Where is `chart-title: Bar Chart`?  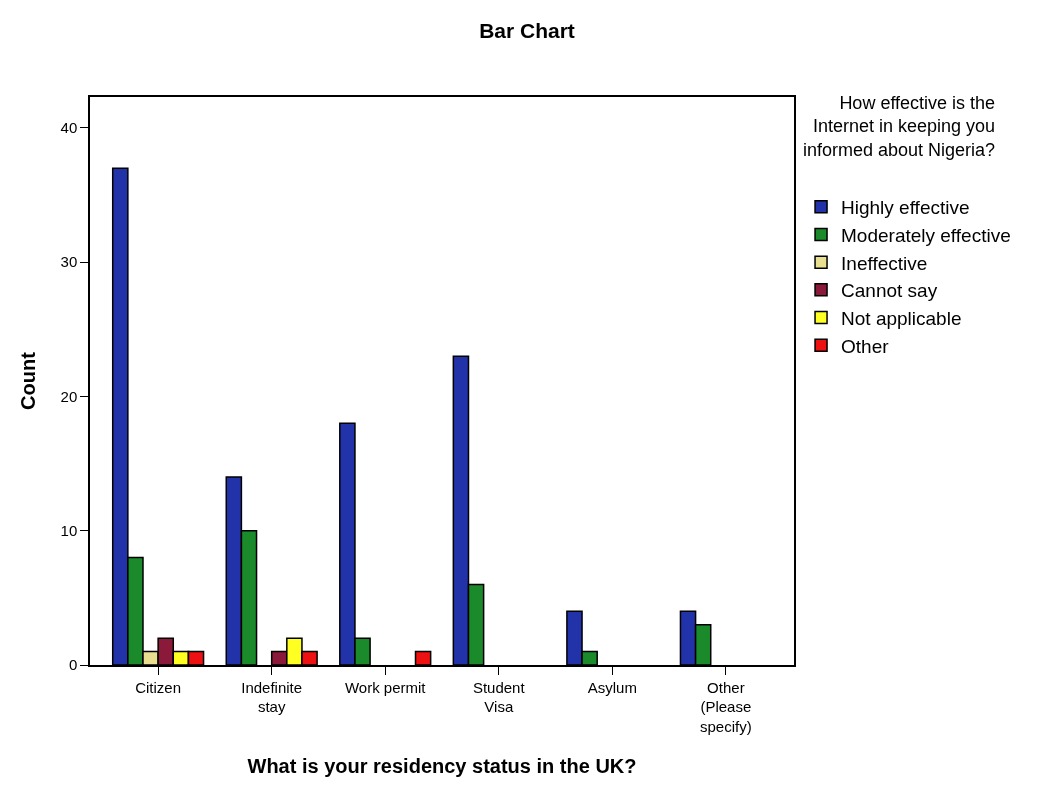
chart-title: Bar Chart is located at coordinates (527, 31).